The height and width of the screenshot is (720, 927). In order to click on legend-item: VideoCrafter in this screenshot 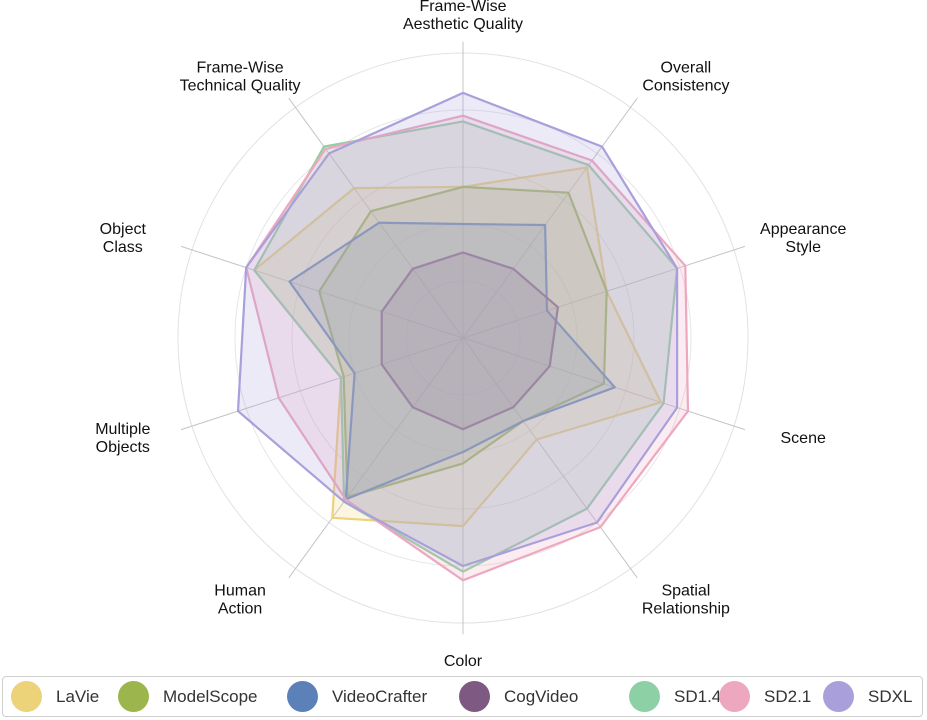, I will do `click(357, 696)`.